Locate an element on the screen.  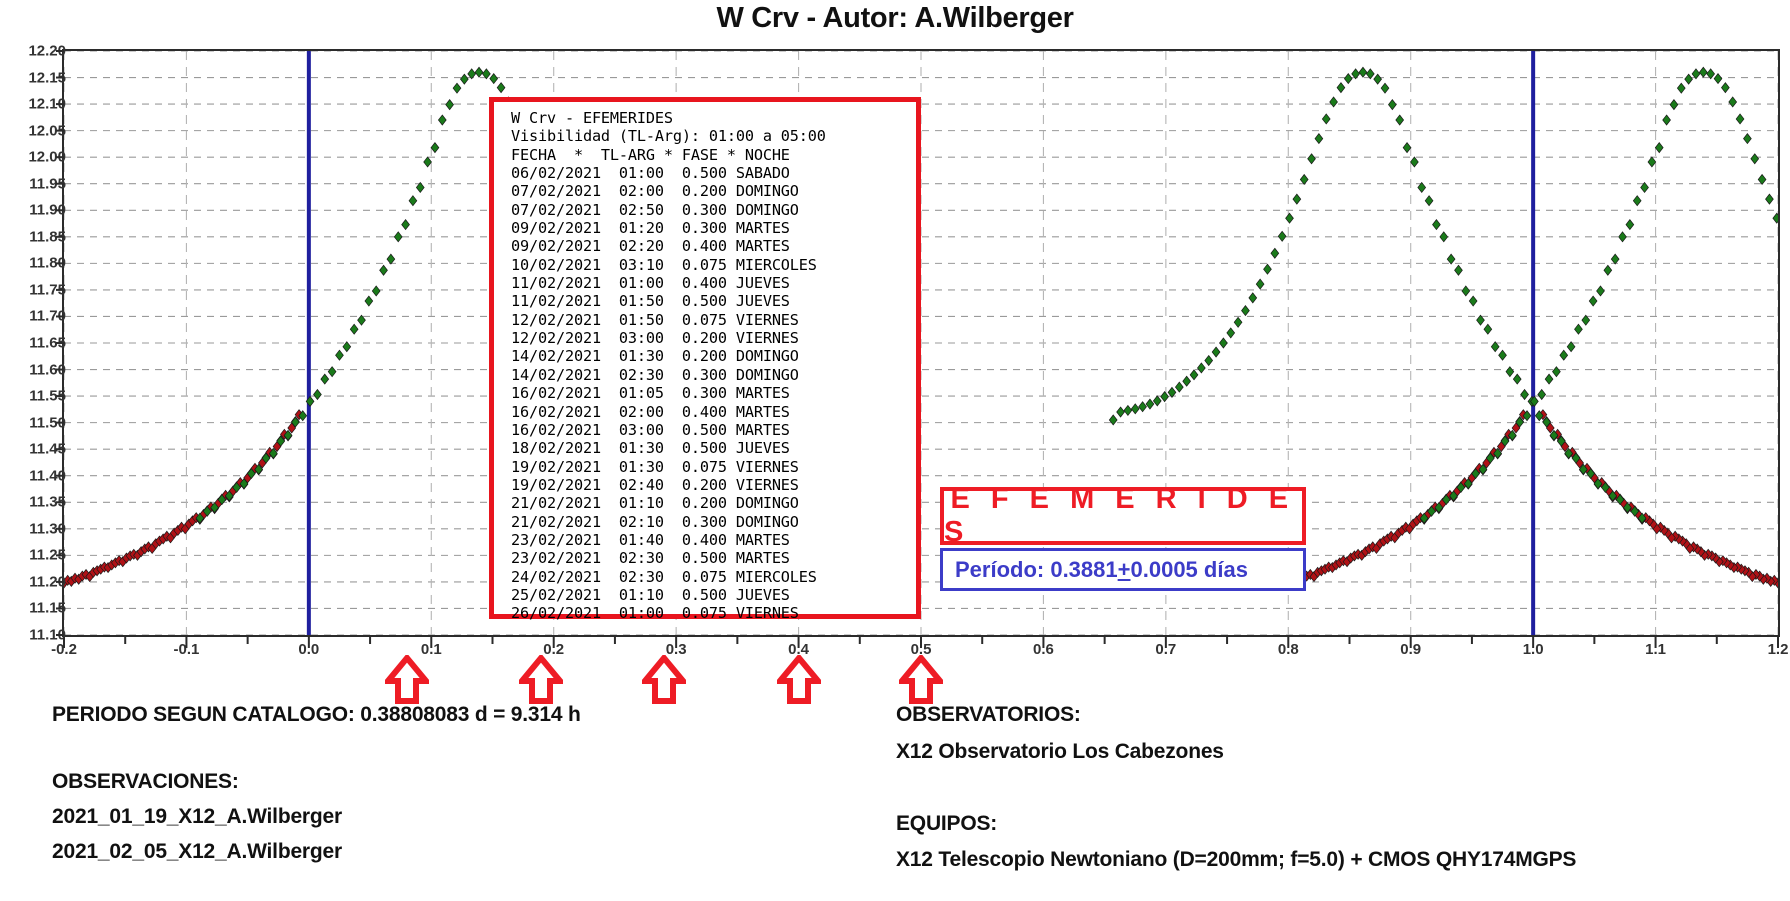
page-title: W Crv - Autor: A.Wilberger is located at coordinates (895, 18).